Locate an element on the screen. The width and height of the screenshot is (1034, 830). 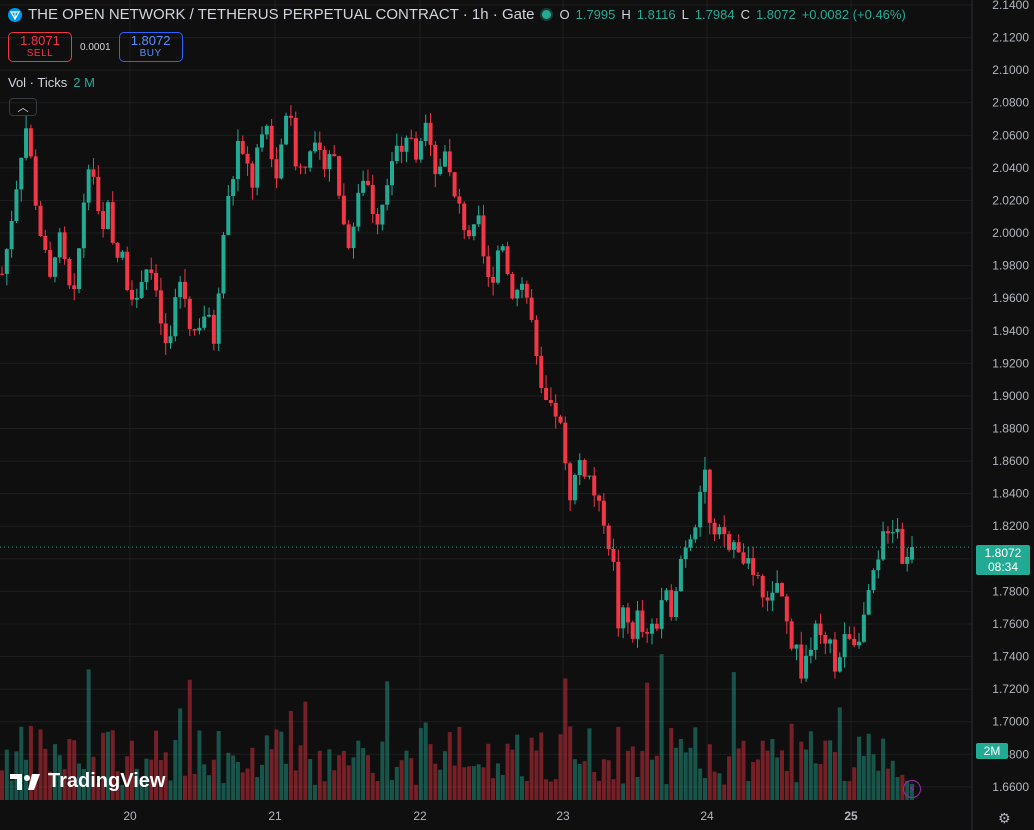
tradingview-wordmark: TradingView is located at coordinates (107, 781).